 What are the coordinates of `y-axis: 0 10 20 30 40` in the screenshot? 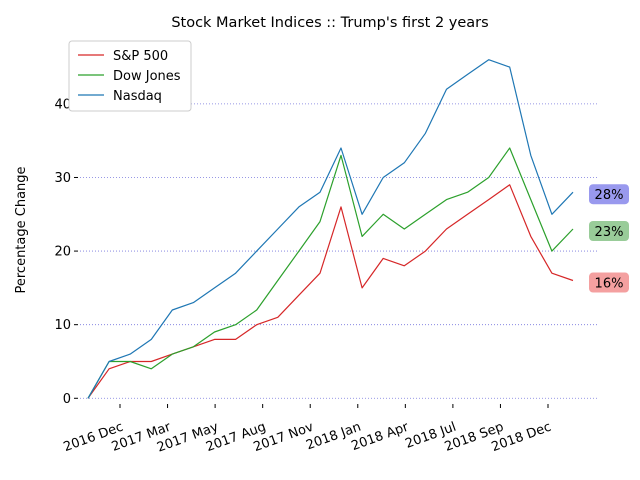 It's located at (66, 252).